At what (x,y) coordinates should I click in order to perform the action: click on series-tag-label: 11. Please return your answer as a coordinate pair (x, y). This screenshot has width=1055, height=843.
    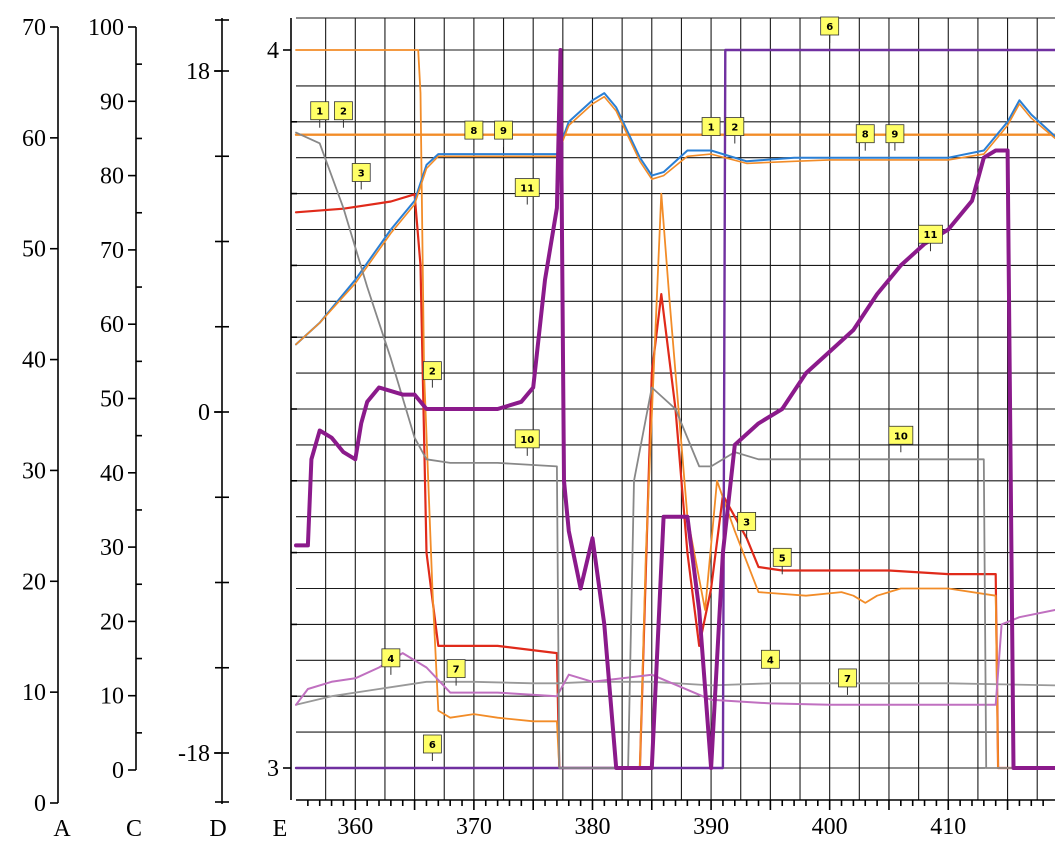
    Looking at the image, I should click on (527, 189).